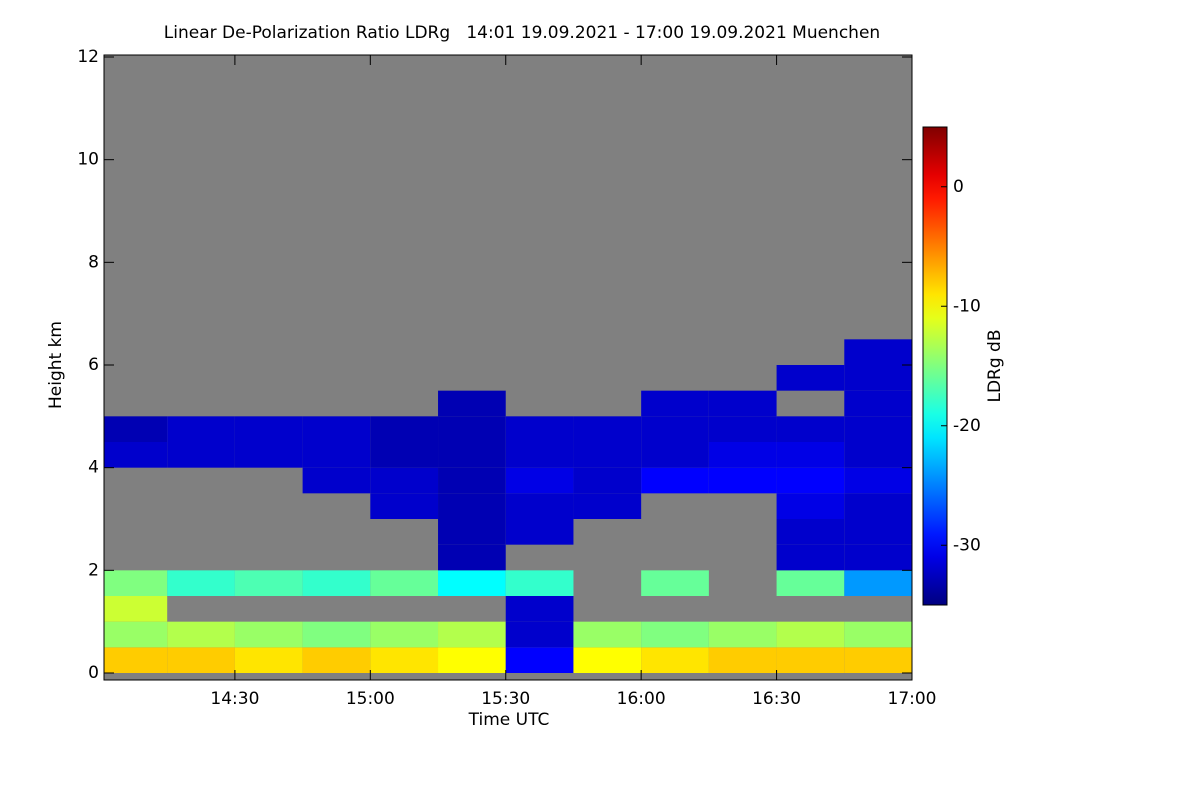 The height and width of the screenshot is (804, 1200). I want to click on x-tick-label: 16:00, so click(641, 699).